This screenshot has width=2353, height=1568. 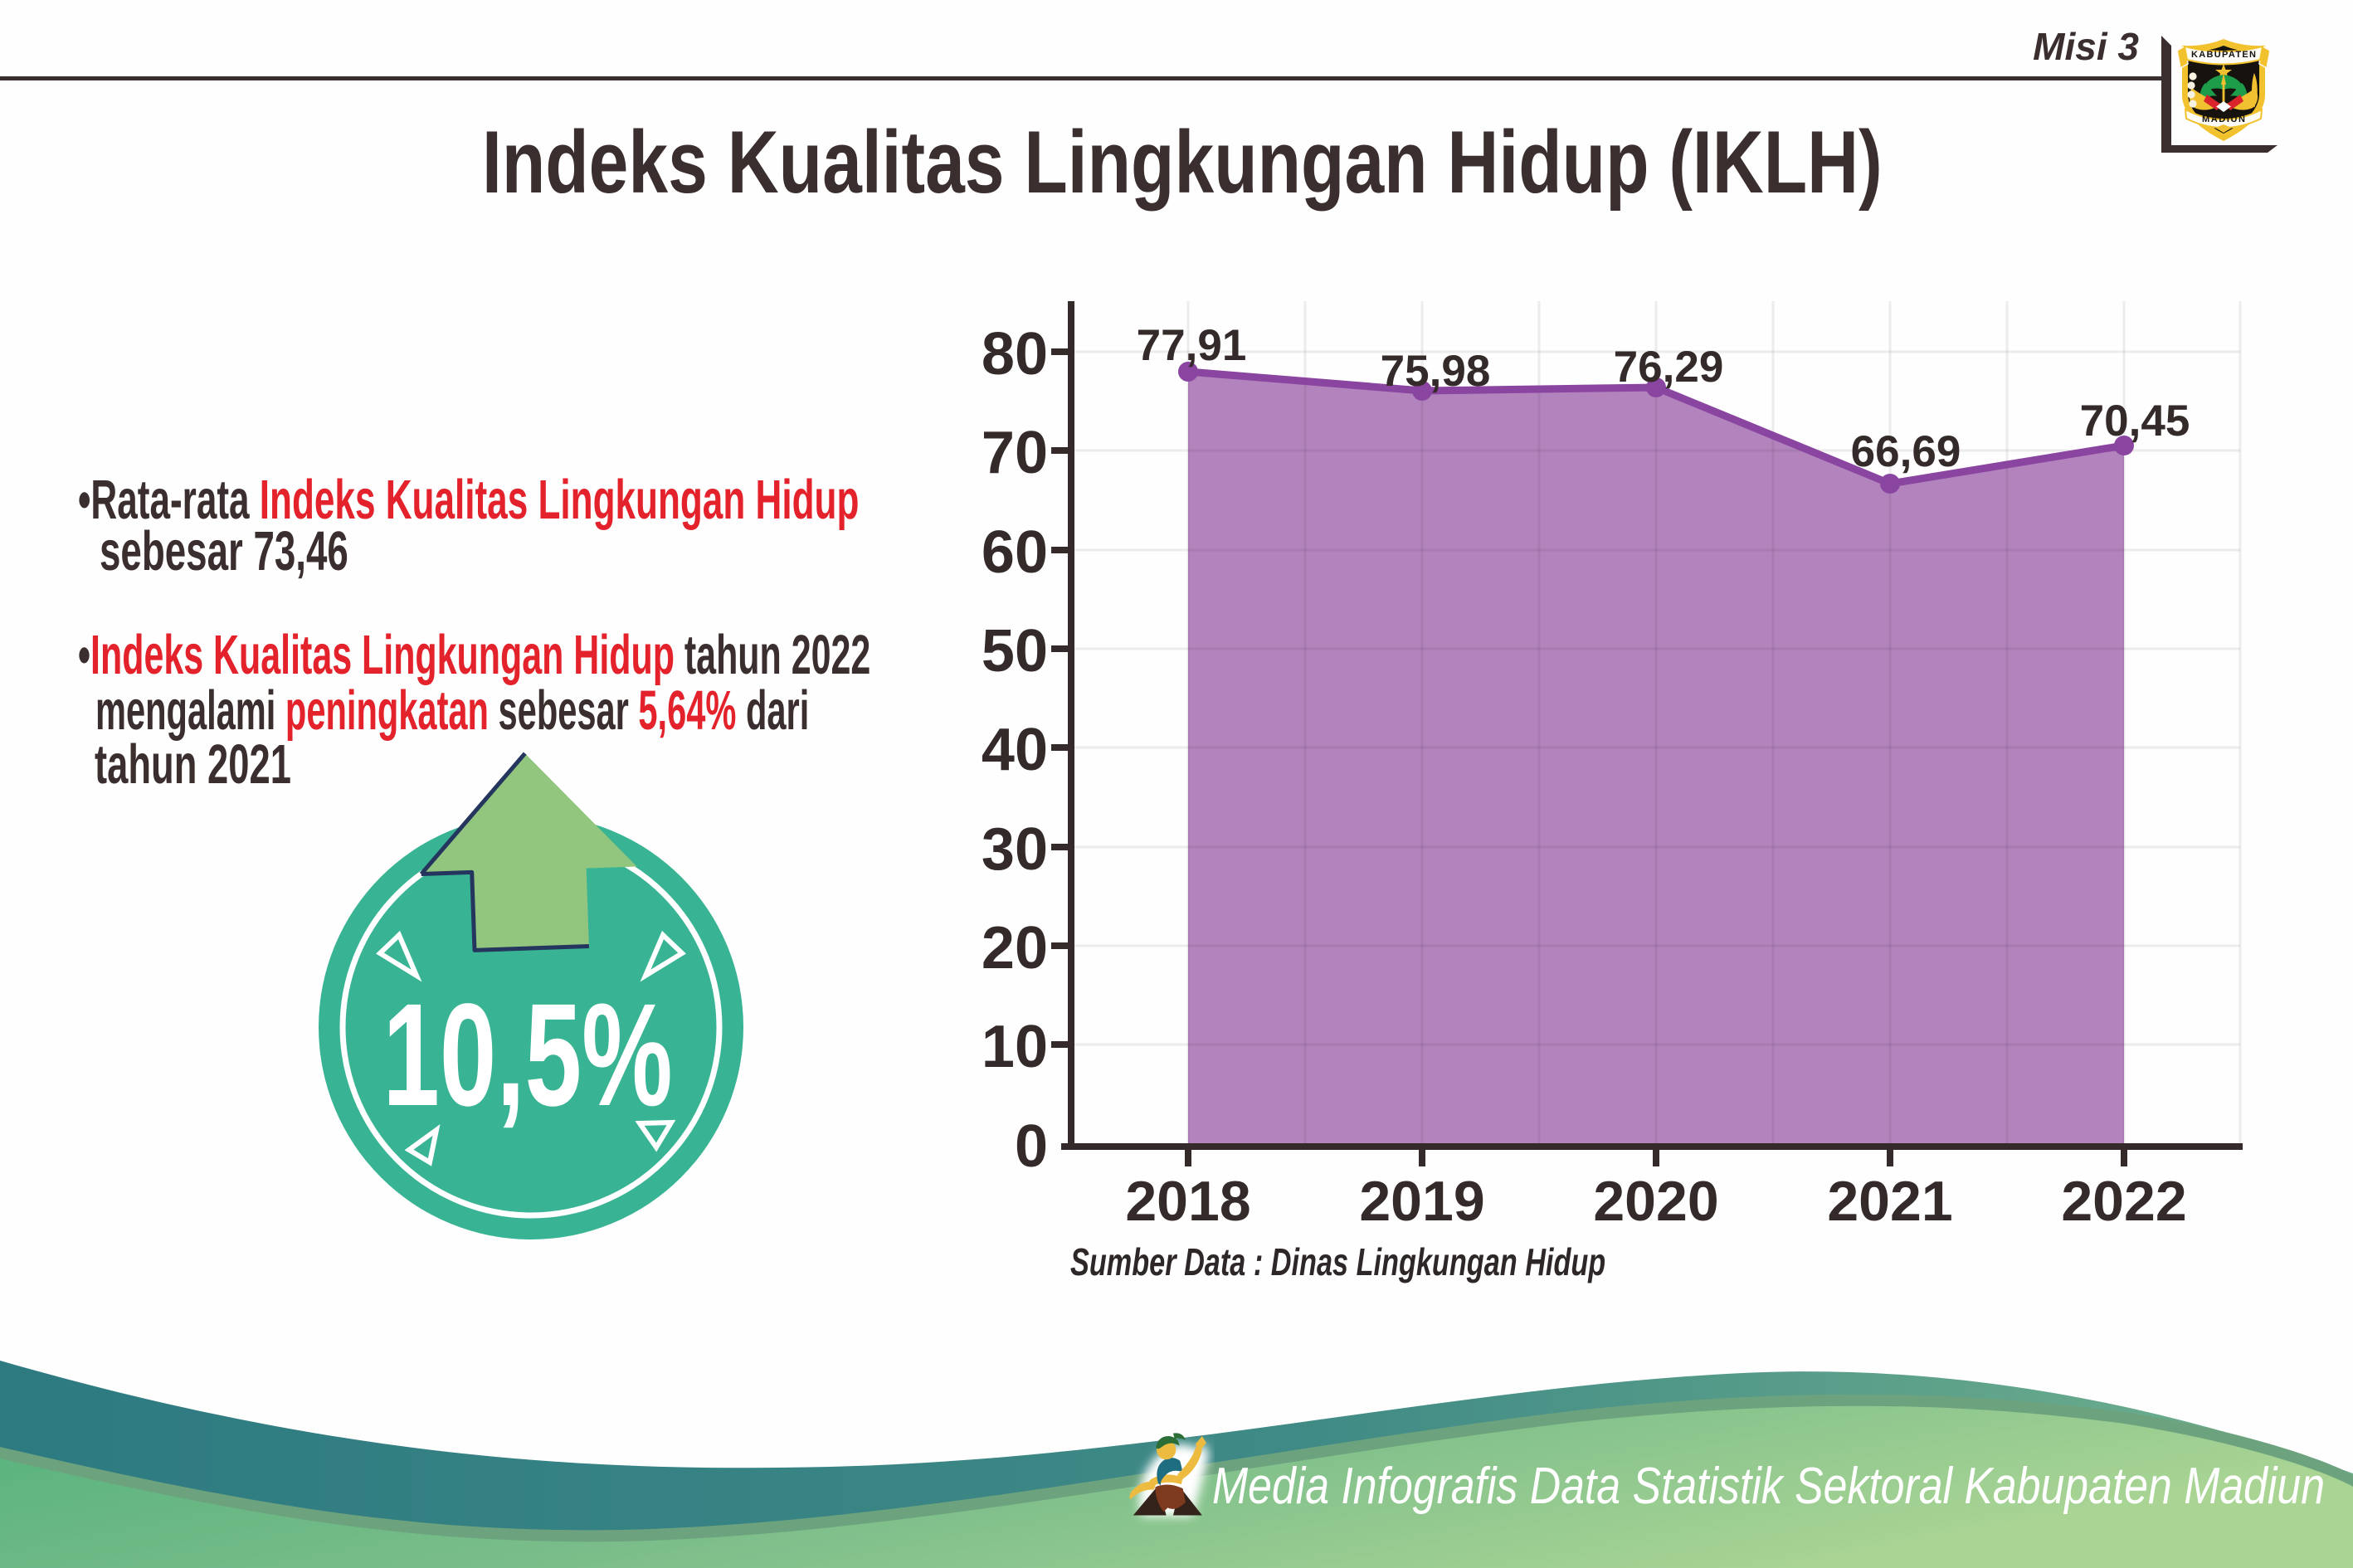 I want to click on svg-text: 20, so click(x=1015, y=948).